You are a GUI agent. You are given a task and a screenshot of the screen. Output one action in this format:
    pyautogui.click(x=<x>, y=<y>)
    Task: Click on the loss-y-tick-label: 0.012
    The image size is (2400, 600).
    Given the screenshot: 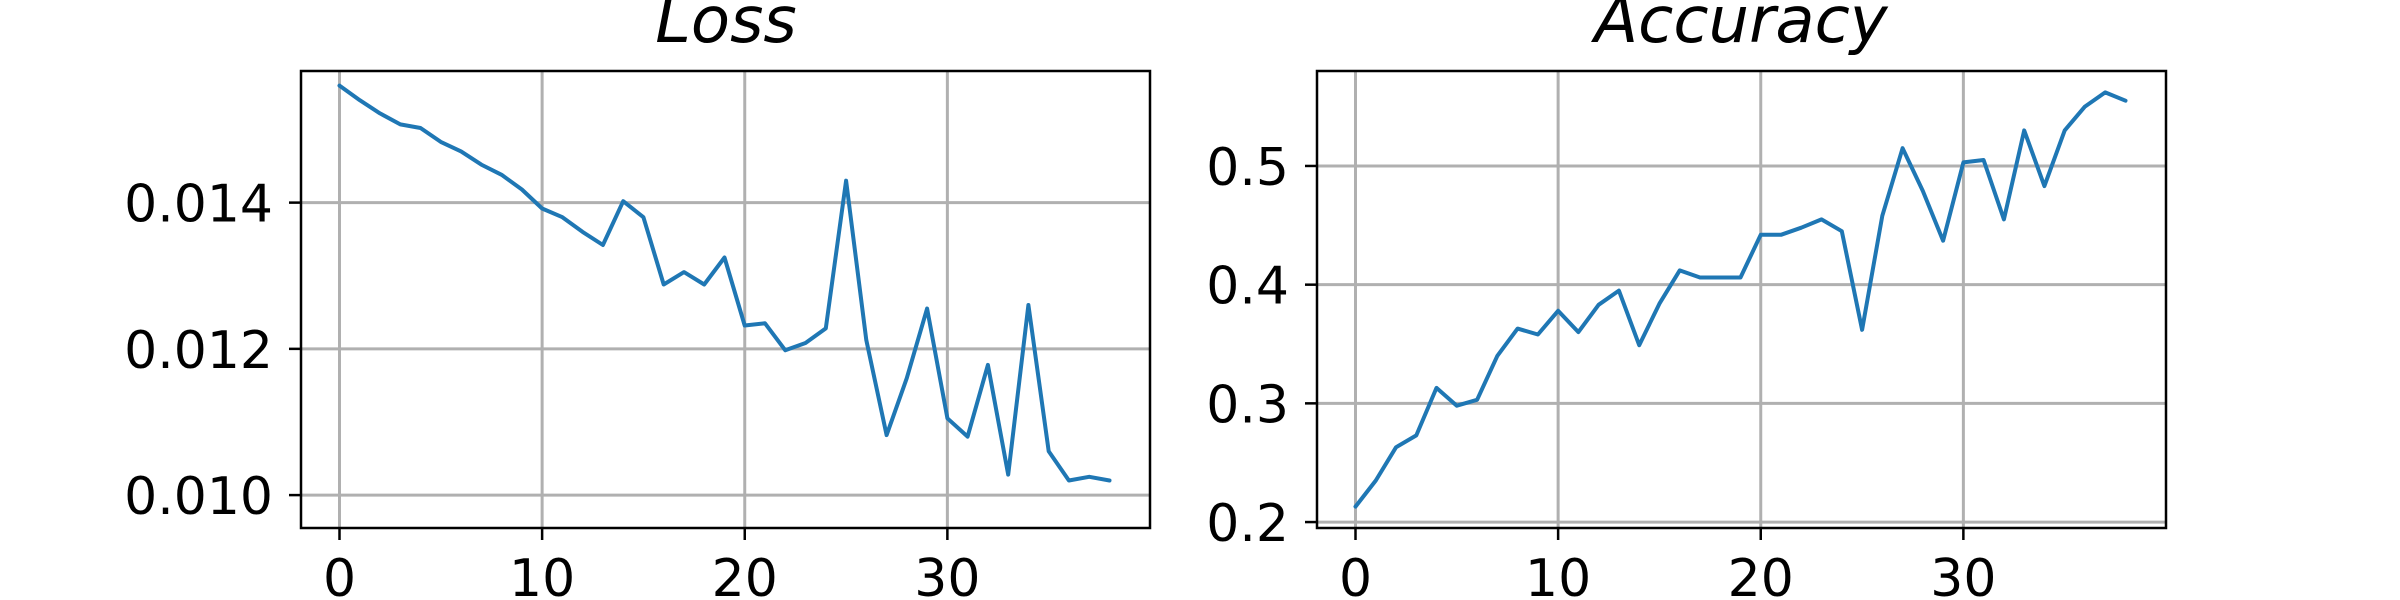 What is the action you would take?
    pyautogui.click(x=198, y=351)
    